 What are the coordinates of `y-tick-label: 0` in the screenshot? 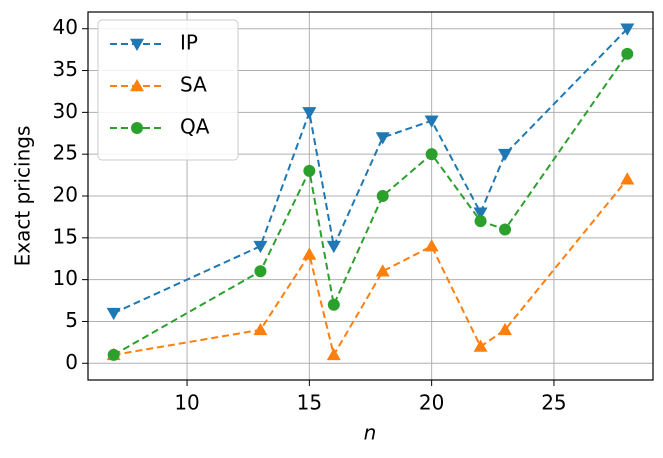 It's located at (71, 362).